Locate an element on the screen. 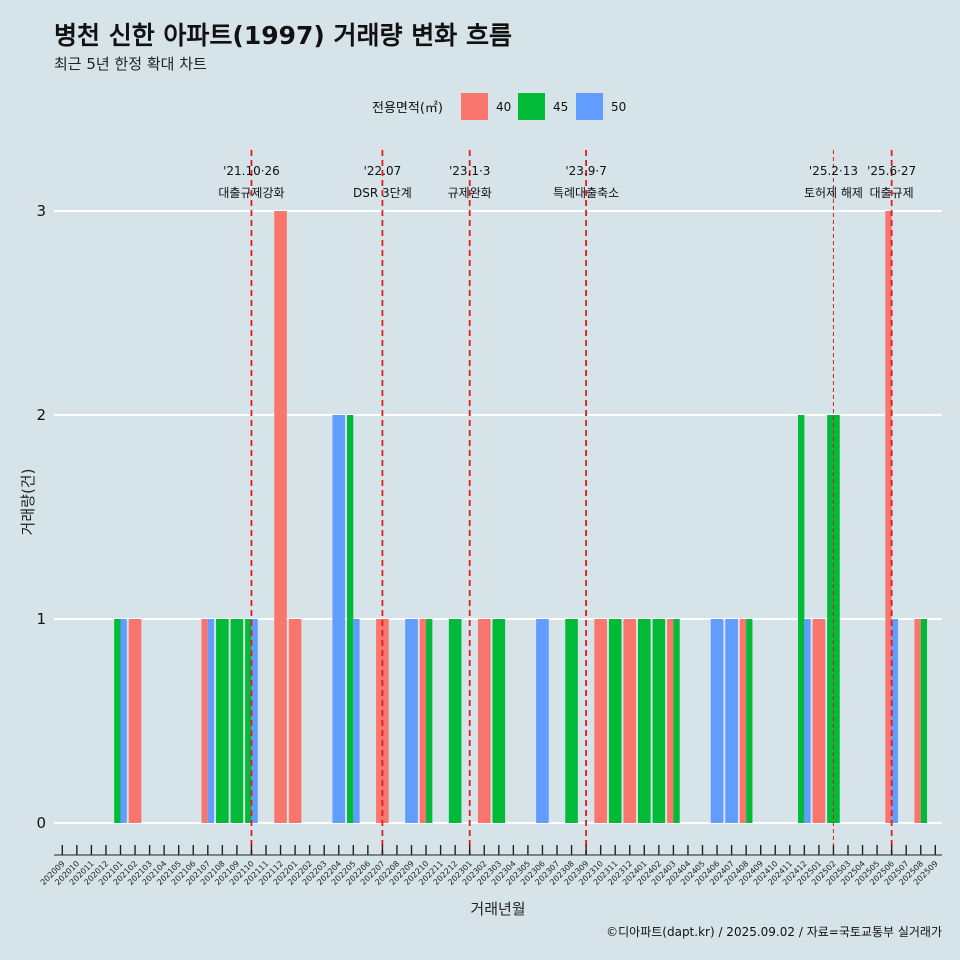  legend: 전용면적(㎡) 40 45 50 is located at coordinates (499, 106).